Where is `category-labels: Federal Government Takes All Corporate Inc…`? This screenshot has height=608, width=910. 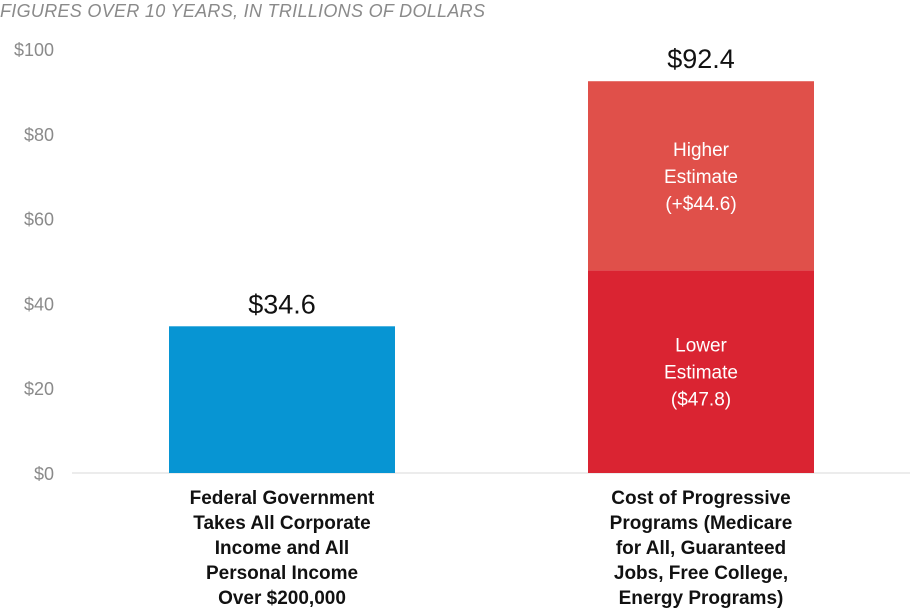 category-labels: Federal Government Takes All Corporate Inc… is located at coordinates (491, 548).